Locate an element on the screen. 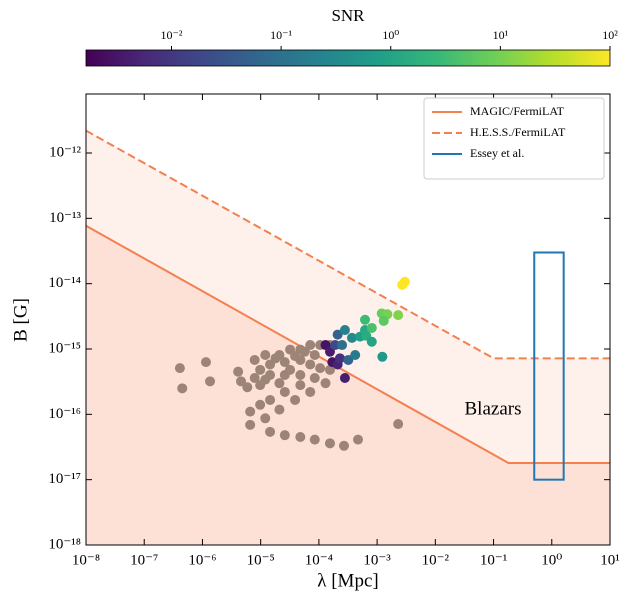 The width and height of the screenshot is (623, 595). colorbar-tick-label: 10⁻¹ is located at coordinates (281, 35).